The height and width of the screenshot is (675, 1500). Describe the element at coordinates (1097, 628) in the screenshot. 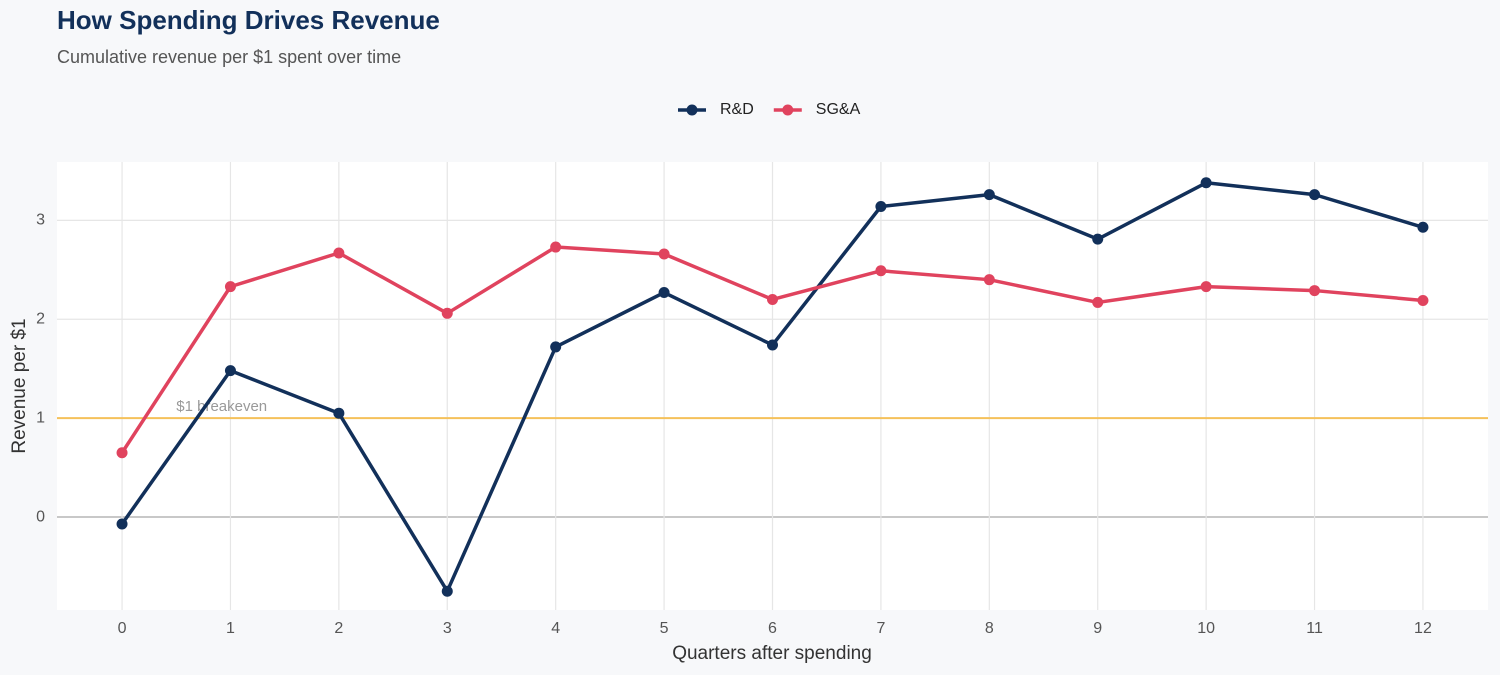

I see `x-tick-label: 9` at that location.